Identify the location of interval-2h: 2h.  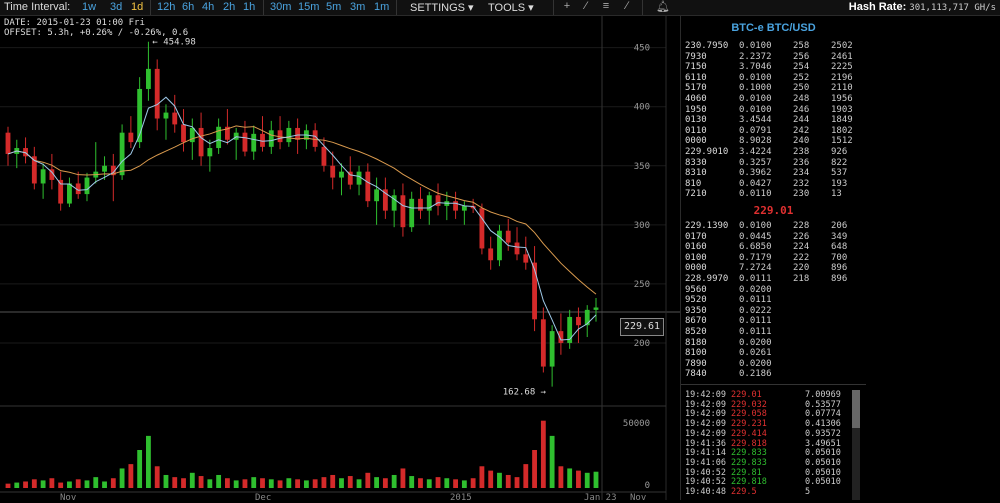
(229, 7).